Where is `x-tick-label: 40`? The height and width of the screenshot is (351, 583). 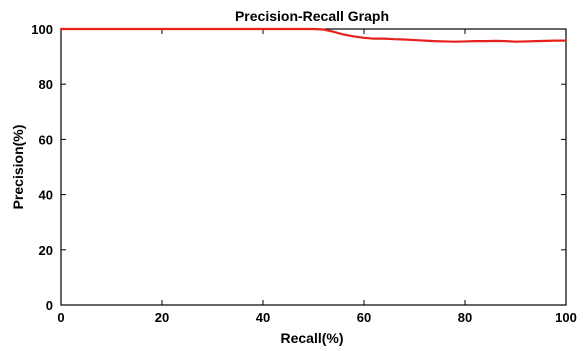
x-tick-label: 40 is located at coordinates (263, 317).